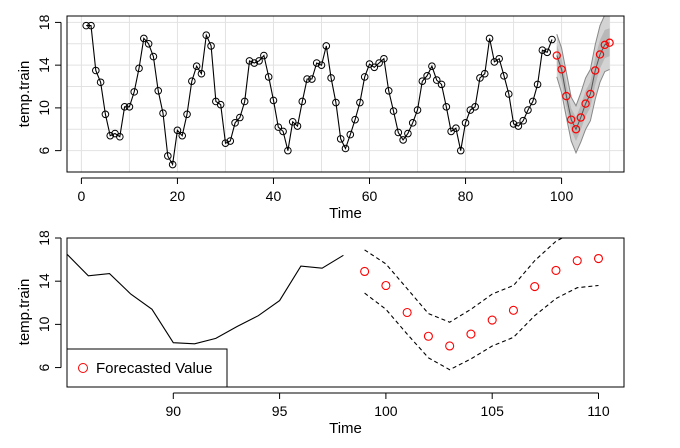 The image size is (680, 448). I want to click on top-x-tick-label: 20, so click(178, 196).